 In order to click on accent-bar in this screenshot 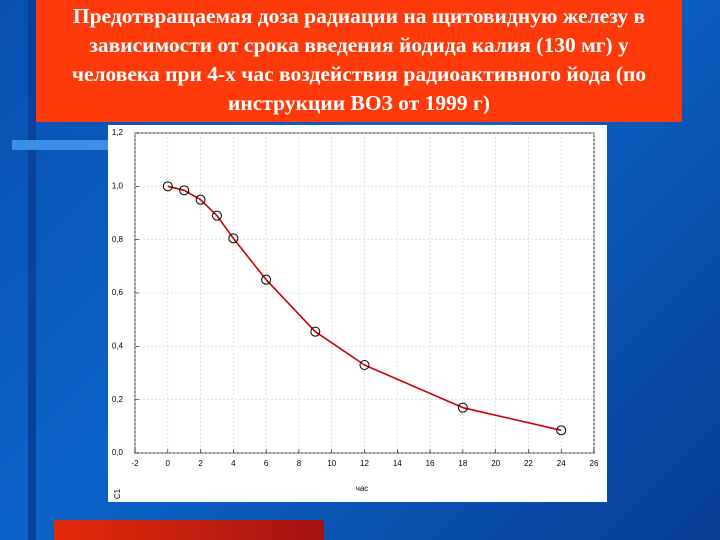, I will do `click(60, 145)`.